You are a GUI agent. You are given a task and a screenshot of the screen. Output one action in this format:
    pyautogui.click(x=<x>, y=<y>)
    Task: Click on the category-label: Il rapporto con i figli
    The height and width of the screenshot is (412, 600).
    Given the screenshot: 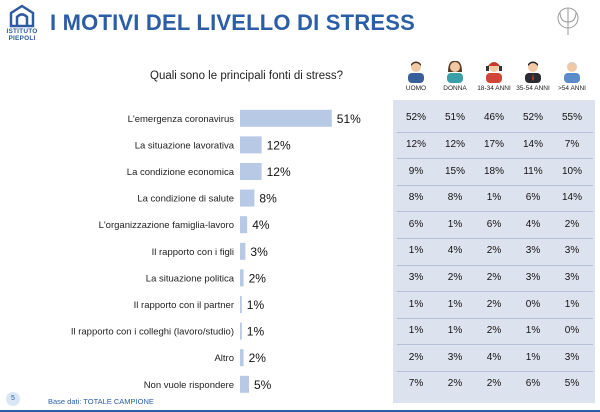 What is the action you would take?
    pyautogui.click(x=193, y=252)
    